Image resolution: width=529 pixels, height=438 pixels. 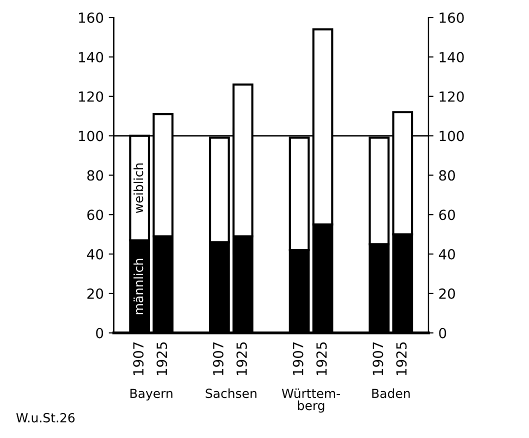 What do you see at coordinates (452, 57) in the screenshot?
I see `y2-tick-label: 140` at bounding box center [452, 57].